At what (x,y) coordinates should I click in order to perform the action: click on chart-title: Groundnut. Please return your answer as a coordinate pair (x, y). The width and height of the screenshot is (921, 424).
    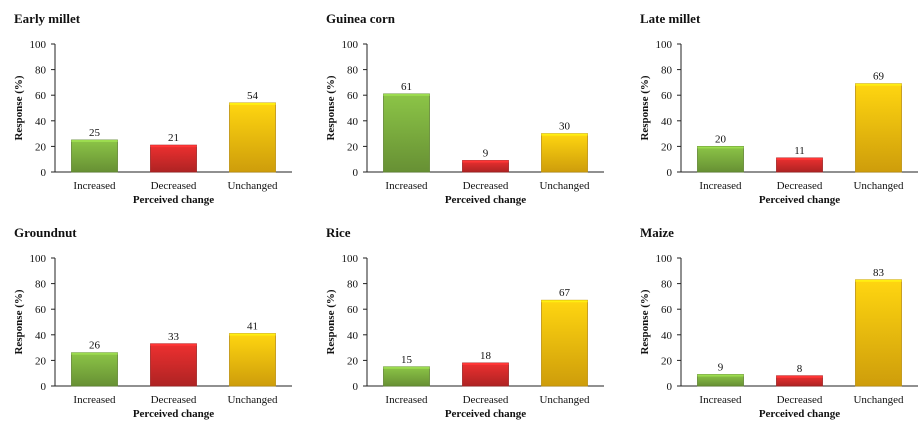
    Looking at the image, I should click on (45, 232).